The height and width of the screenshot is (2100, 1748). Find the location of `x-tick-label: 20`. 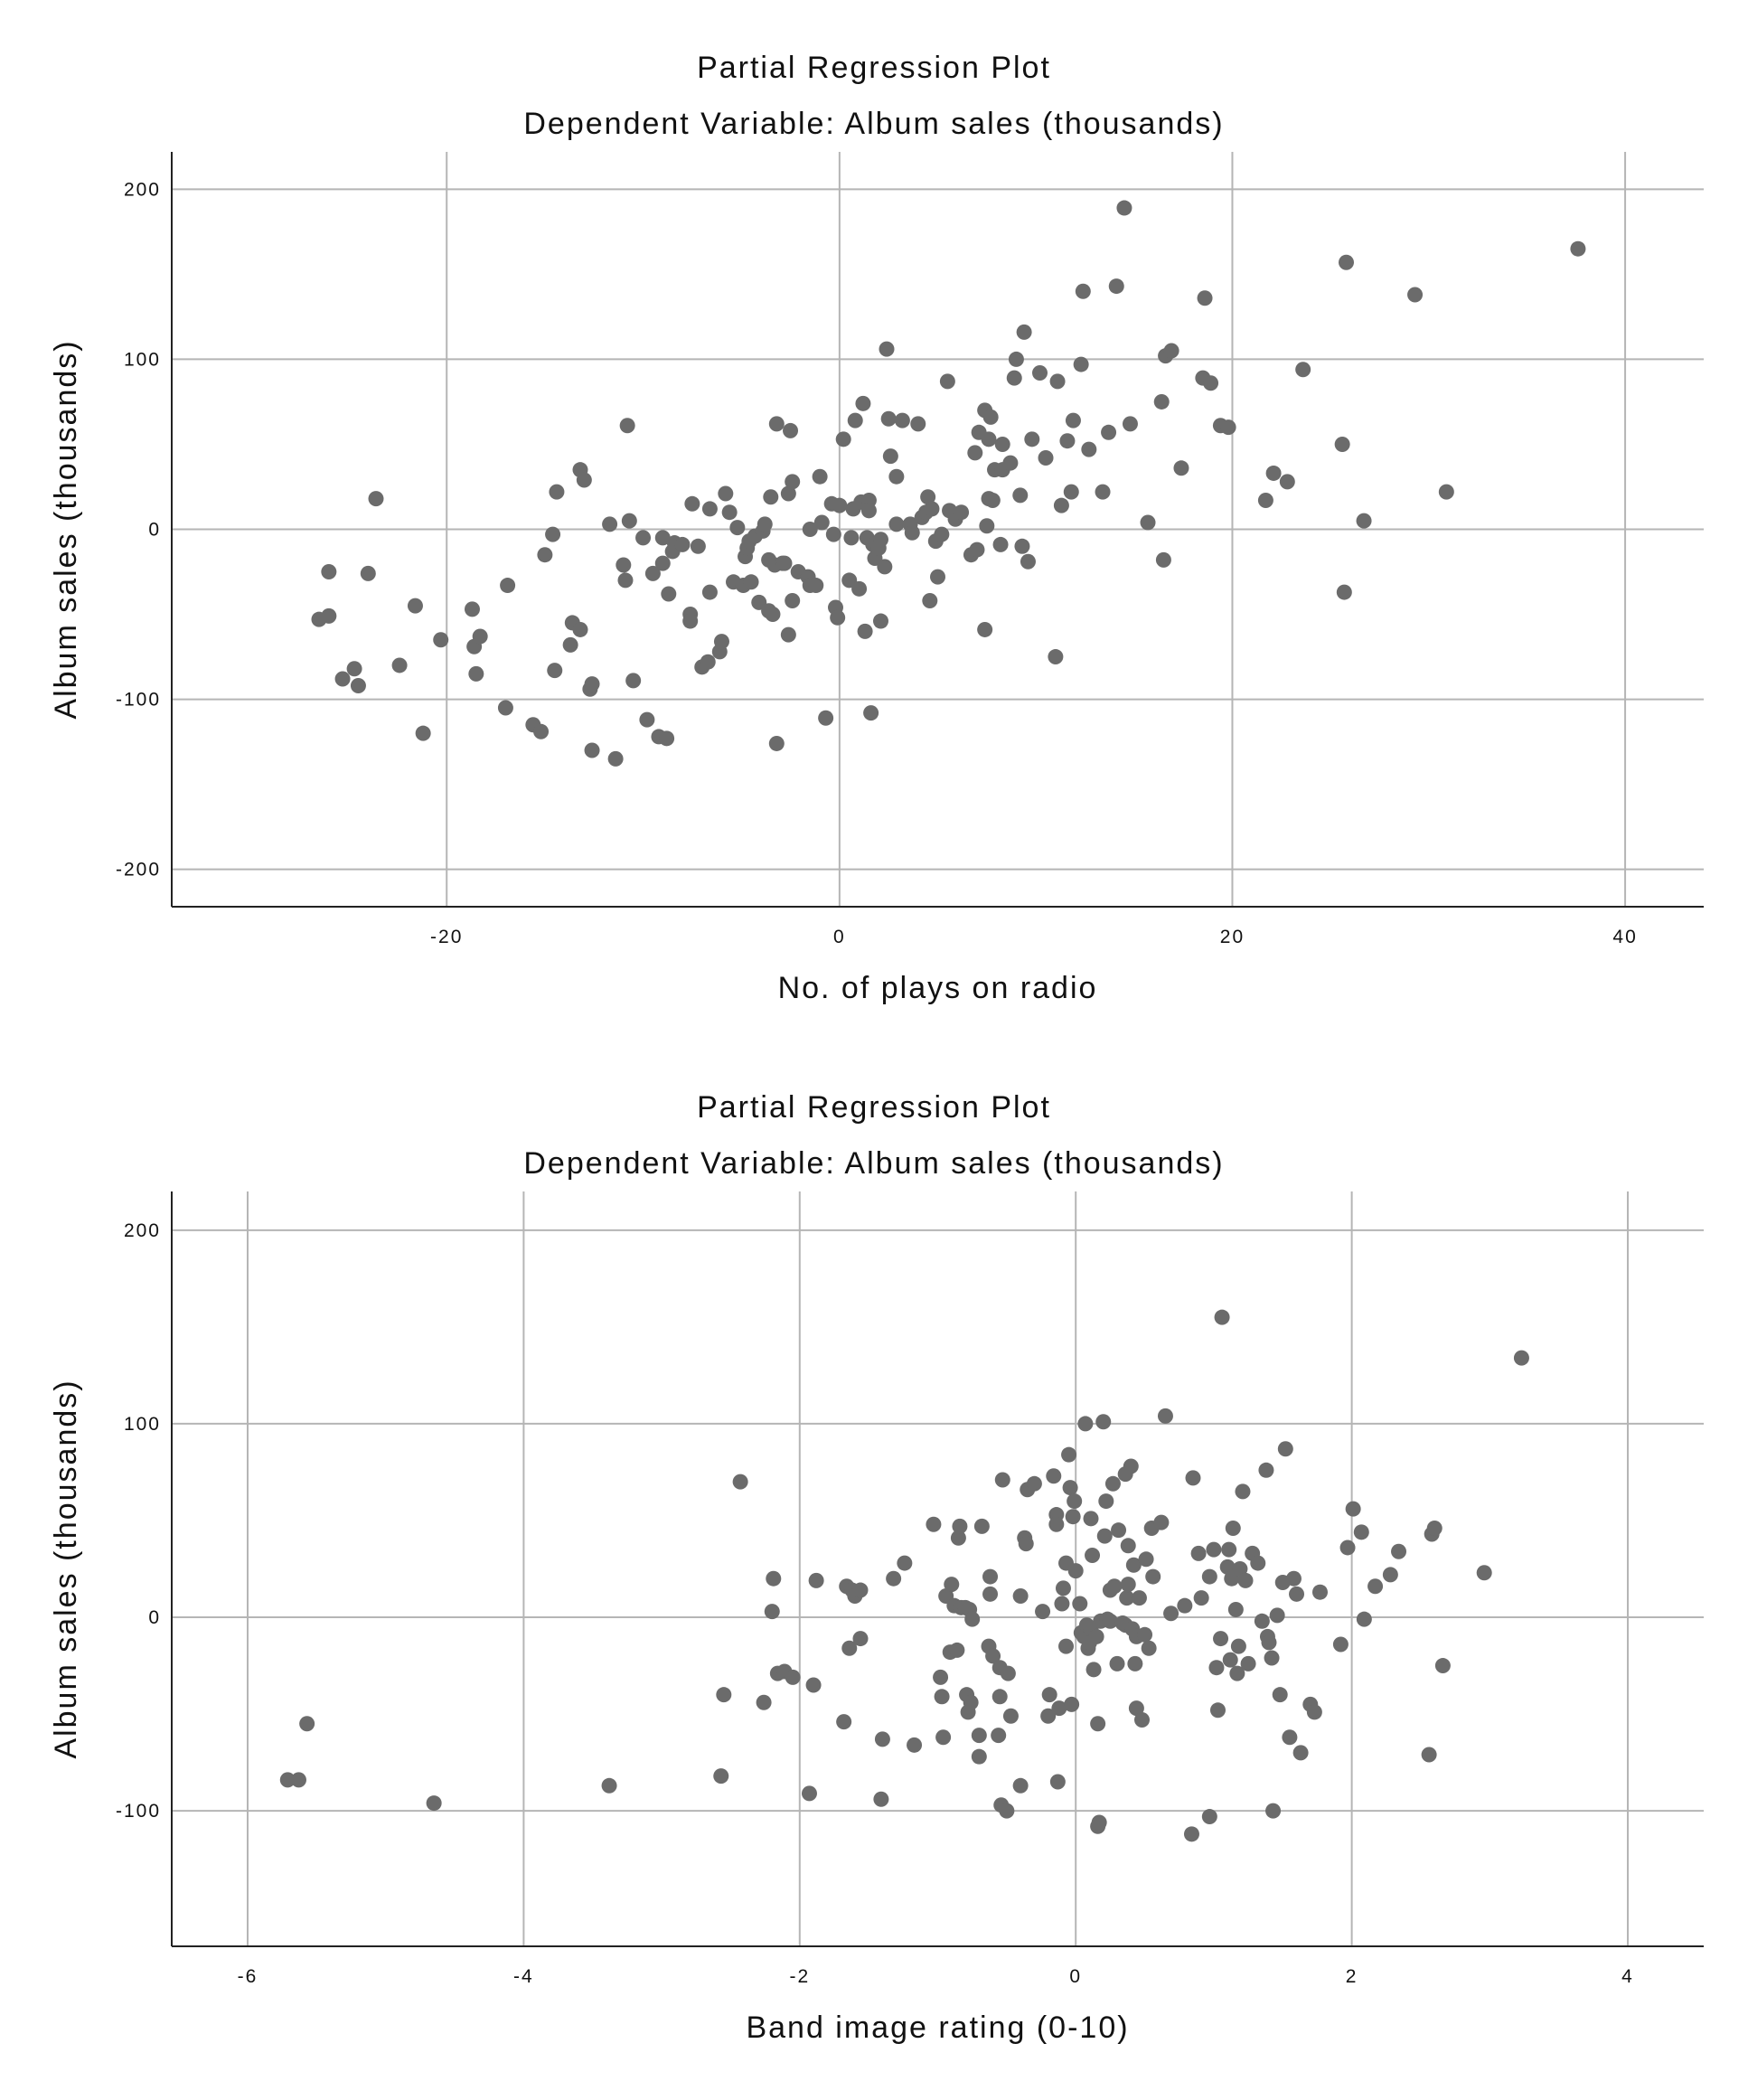

x-tick-label: 20 is located at coordinates (1232, 937).